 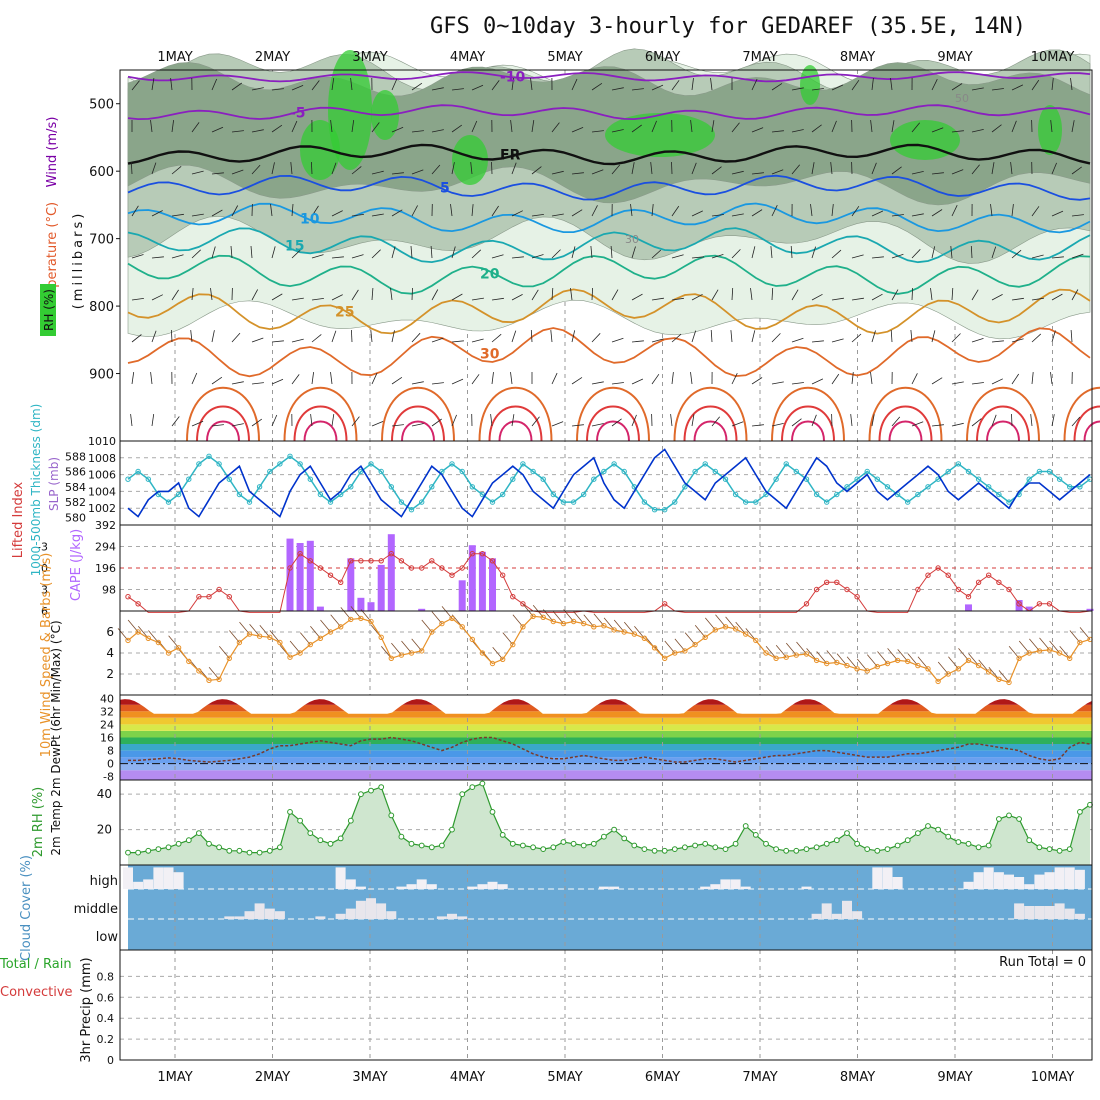 What do you see at coordinates (102, 491) in the screenshot?
I see `slp-tick-label: 1004` at bounding box center [102, 491].